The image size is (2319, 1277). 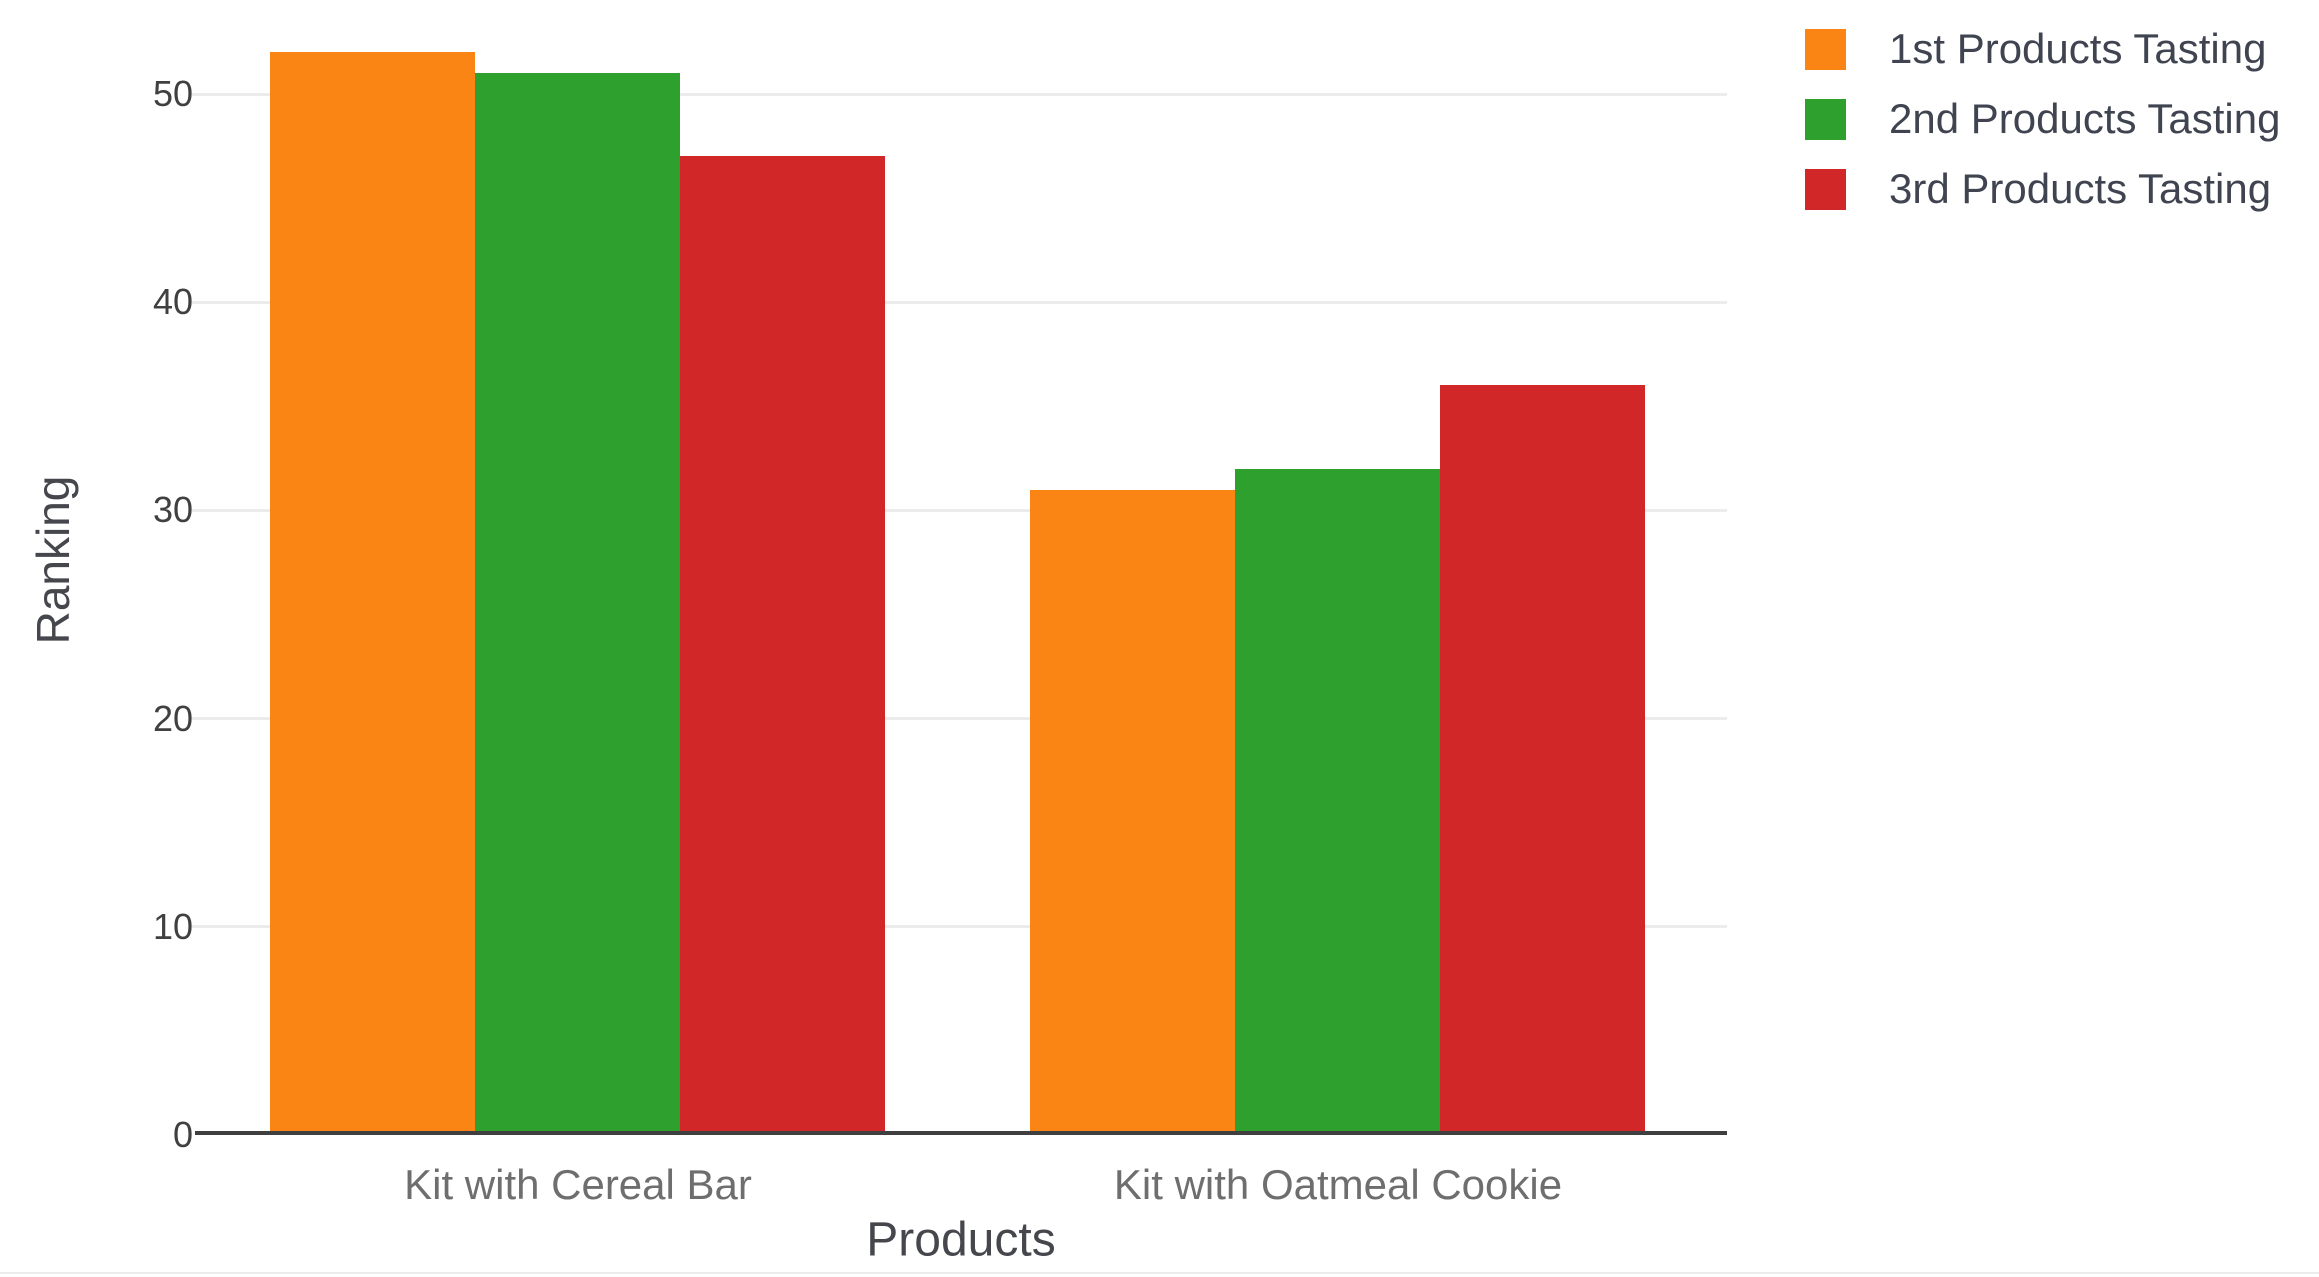 I want to click on y-tick-label: 40, so click(x=172, y=301).